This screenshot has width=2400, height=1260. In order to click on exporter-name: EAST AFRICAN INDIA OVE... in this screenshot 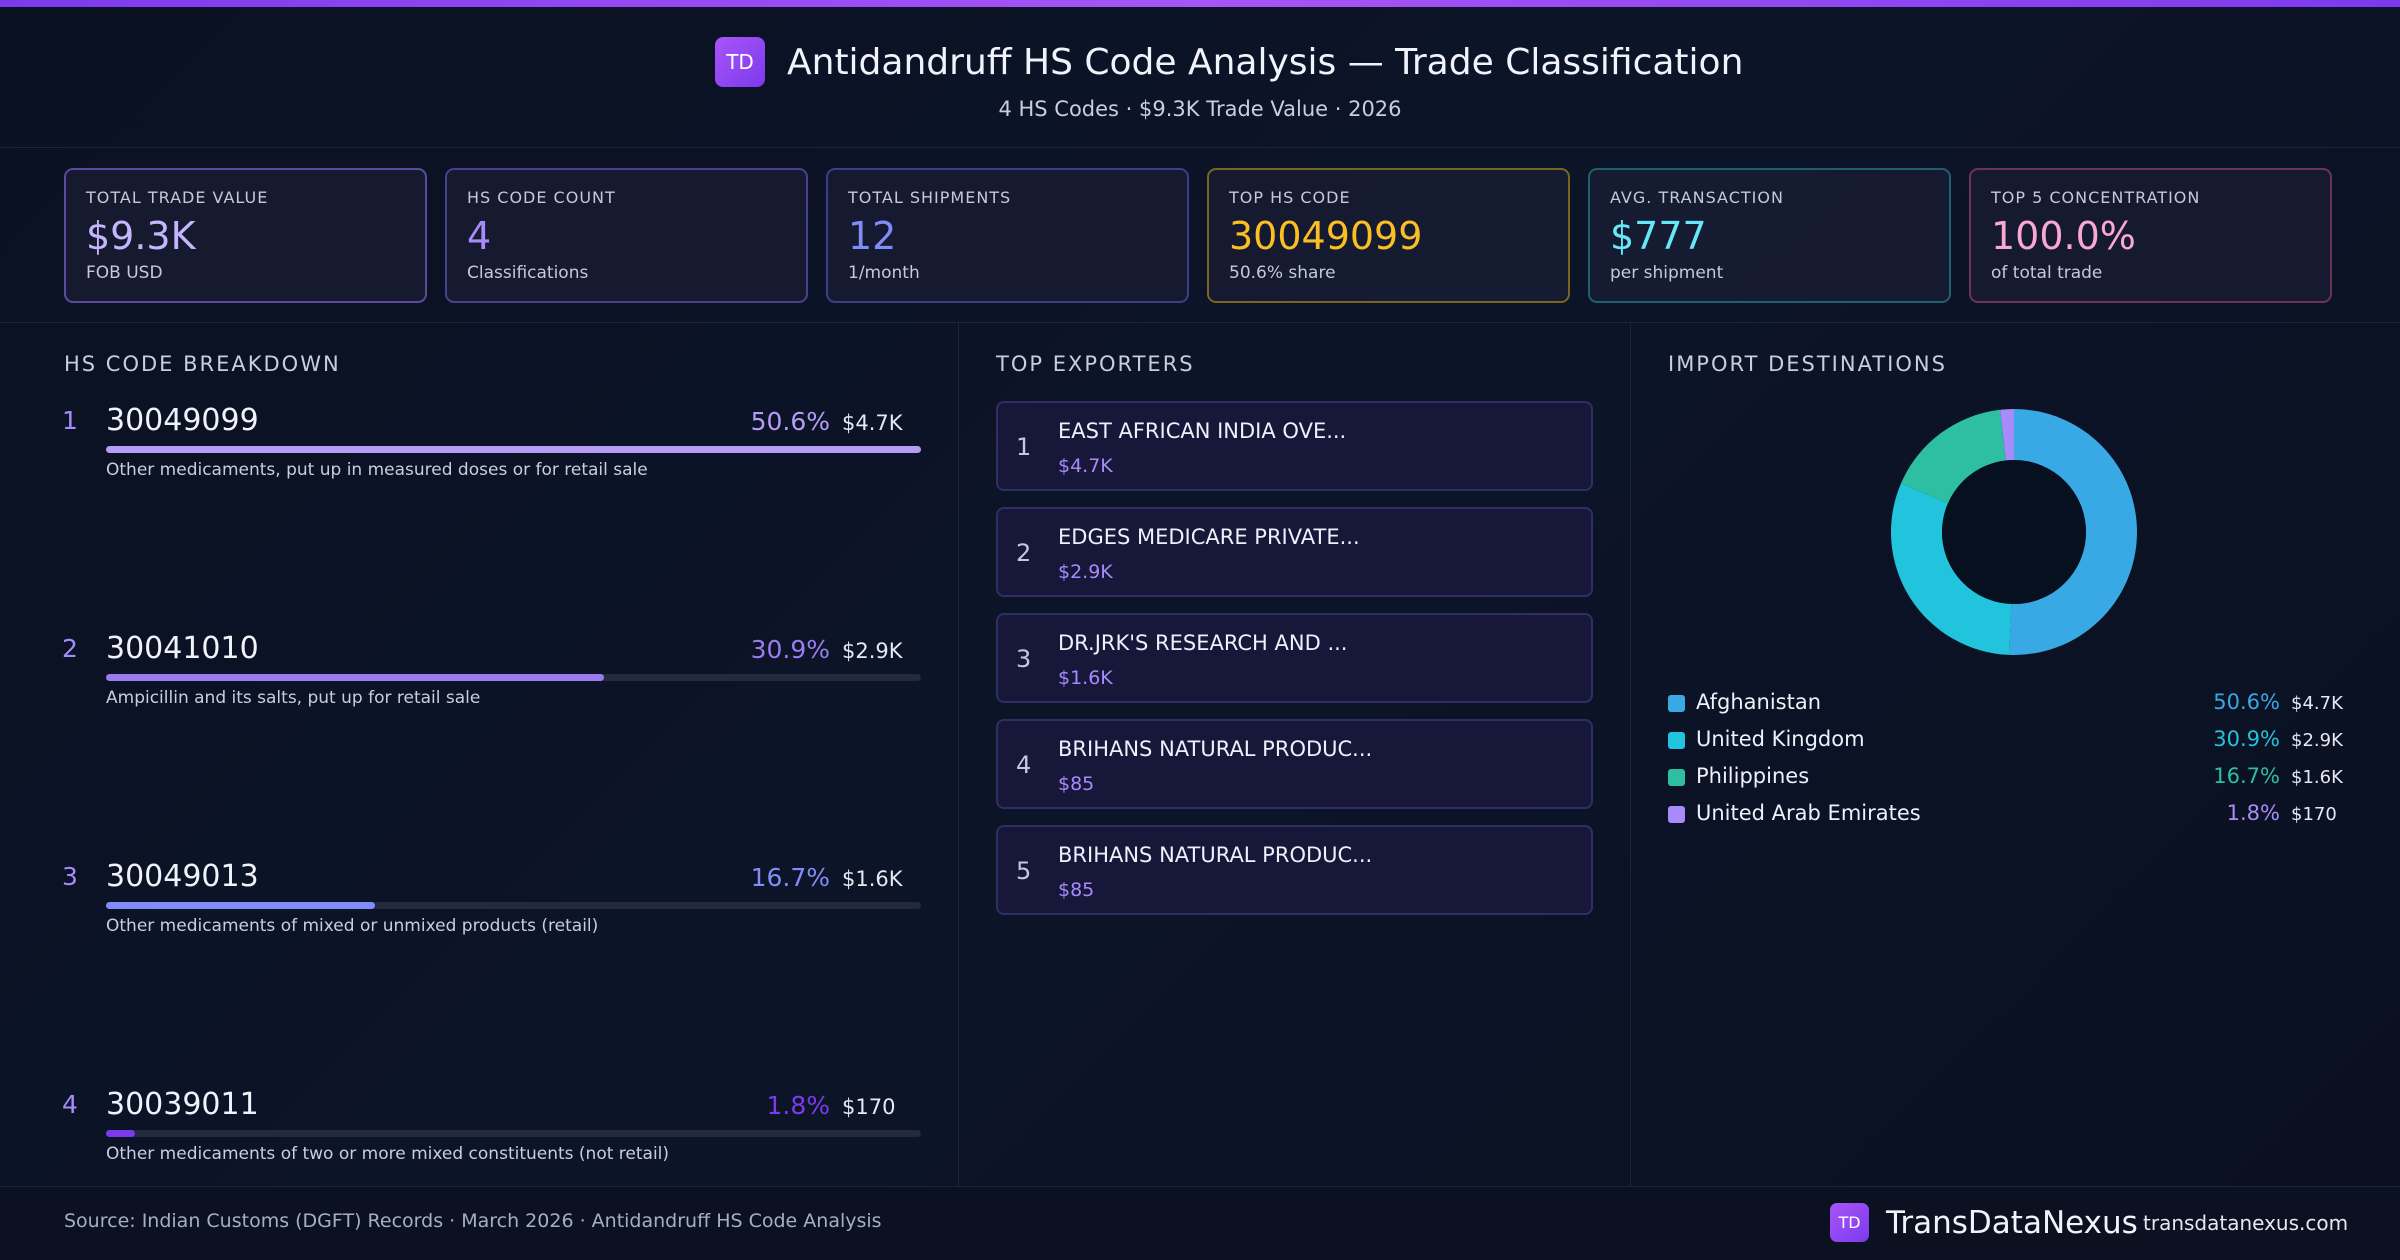, I will do `click(1202, 431)`.